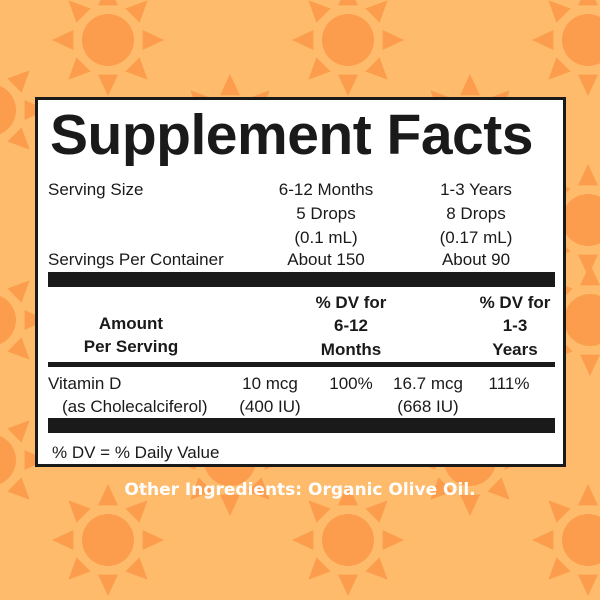 The width and height of the screenshot is (600, 600). I want to click on dv2-header-line1: % DV for, so click(515, 302).